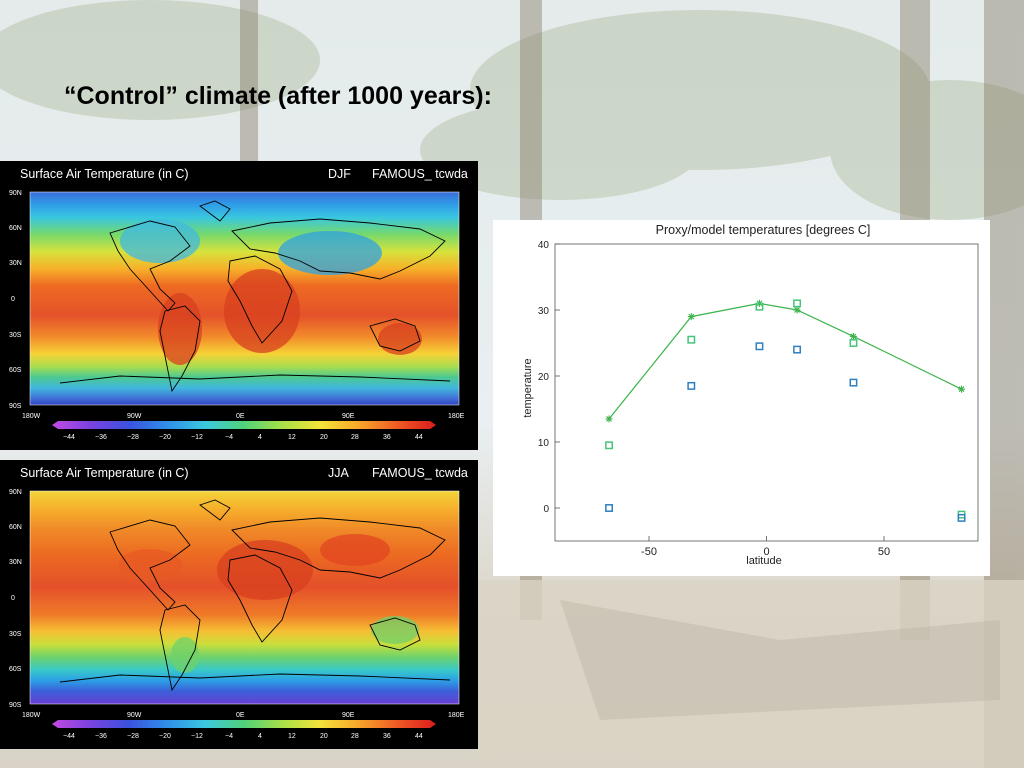 The image size is (1024, 768). What do you see at coordinates (271, 292) in the screenshot?
I see `land-anomalies` at bounding box center [271, 292].